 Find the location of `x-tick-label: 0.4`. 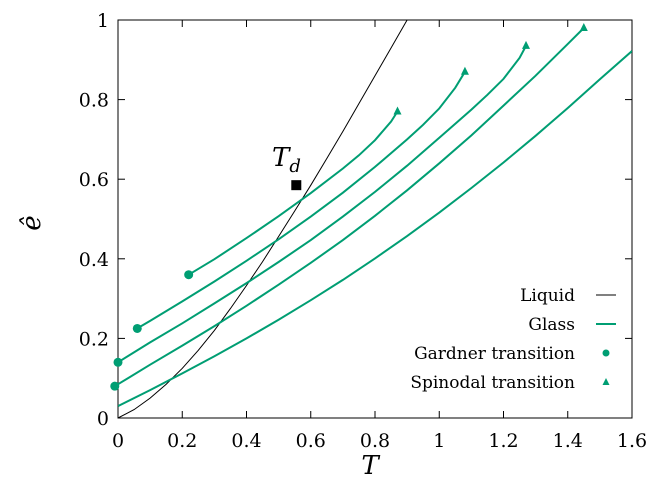

x-tick-label: 0.4 is located at coordinates (246, 441).